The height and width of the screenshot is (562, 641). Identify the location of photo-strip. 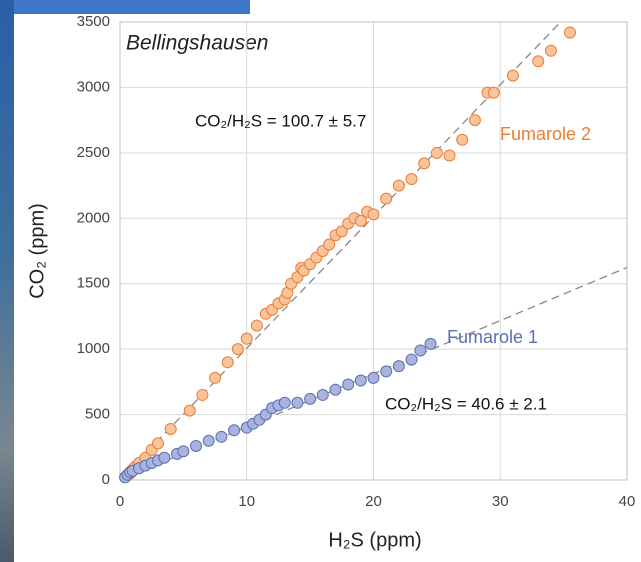
(125, 7).